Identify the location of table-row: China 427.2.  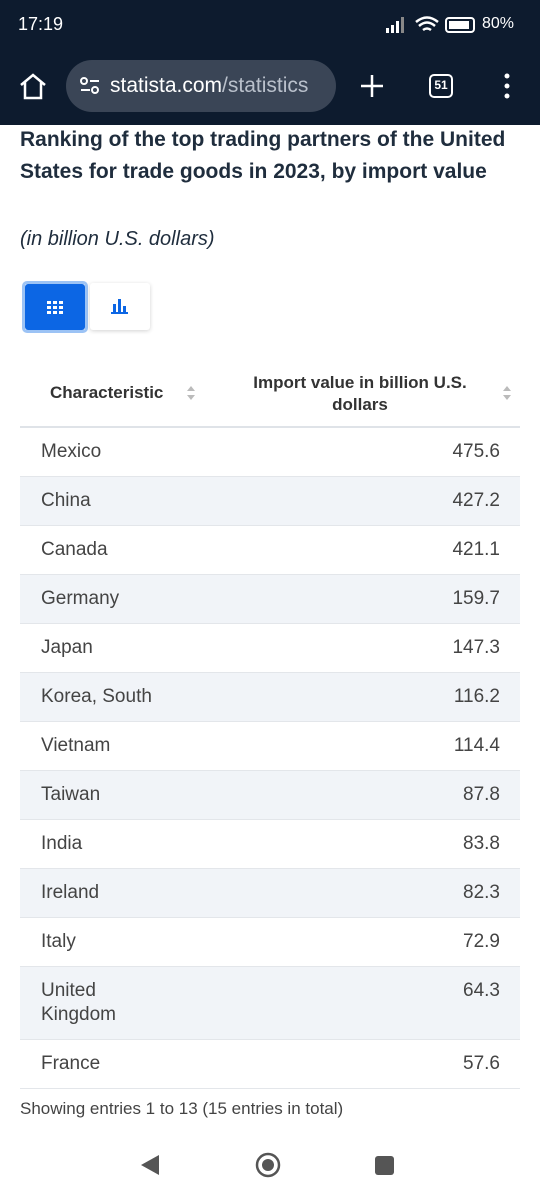
(270, 501).